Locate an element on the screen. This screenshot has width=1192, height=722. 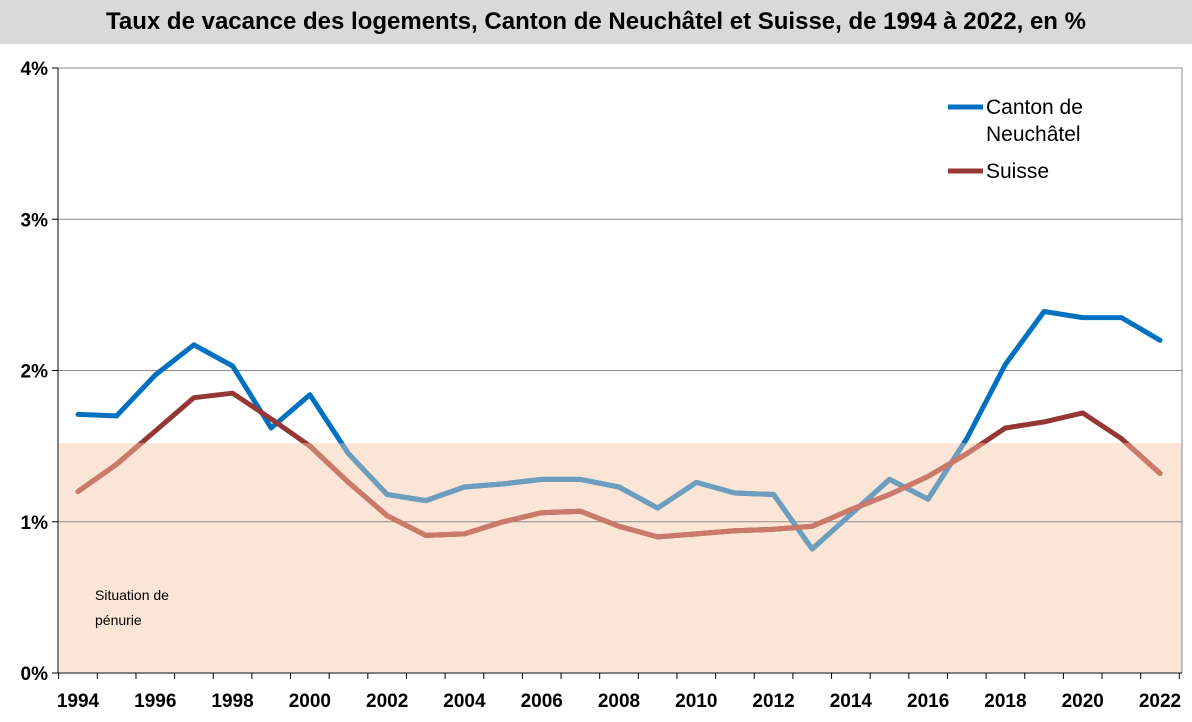
legend-label: Neuchâtel is located at coordinates (1033, 134).